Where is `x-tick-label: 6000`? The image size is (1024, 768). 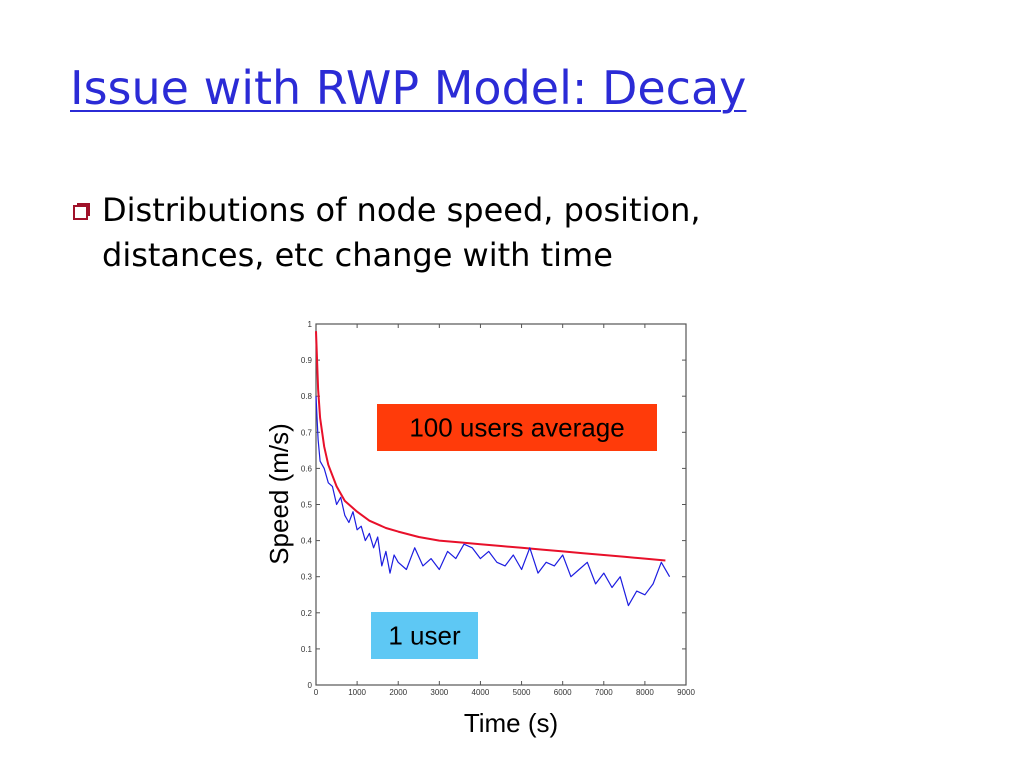
x-tick-label: 6000 is located at coordinates (563, 692).